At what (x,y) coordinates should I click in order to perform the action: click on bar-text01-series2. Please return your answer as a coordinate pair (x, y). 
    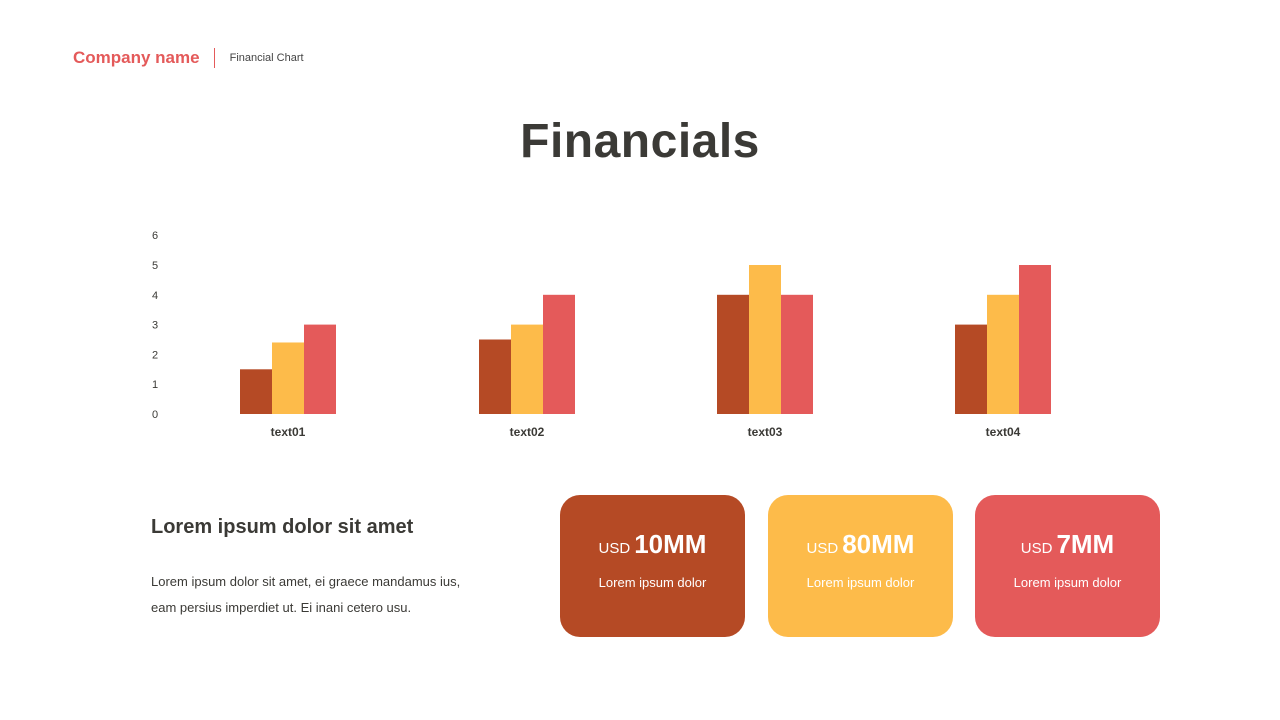
    Looking at the image, I should click on (288, 378).